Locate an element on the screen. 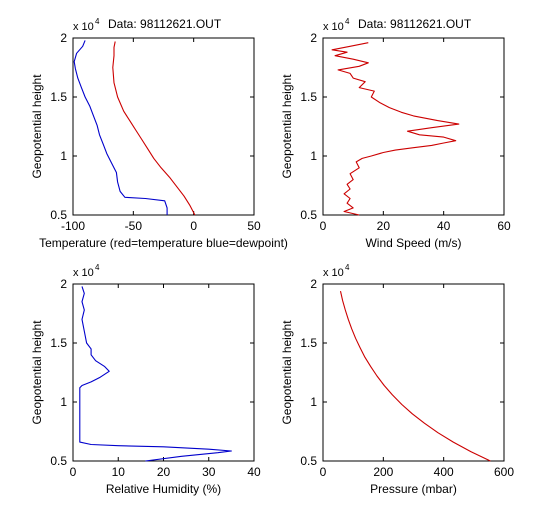 This screenshot has height=520, width=560. x-tick-label: 10 is located at coordinates (119, 472).